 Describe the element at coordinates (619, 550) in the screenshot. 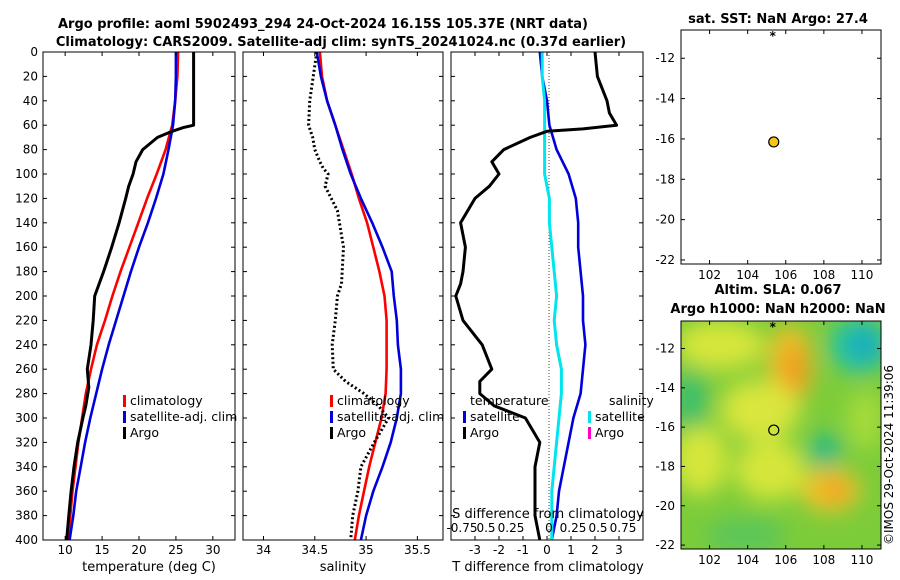

I see `x-tick-label: 3` at that location.